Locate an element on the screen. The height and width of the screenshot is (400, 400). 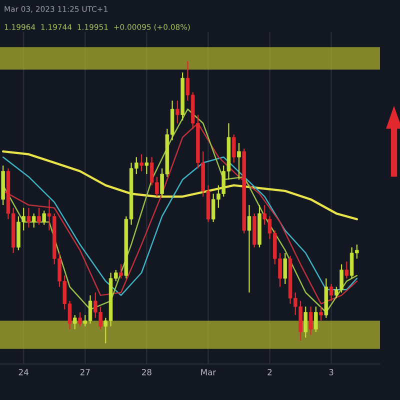
x-tick-label: 3 is located at coordinates (331, 372).